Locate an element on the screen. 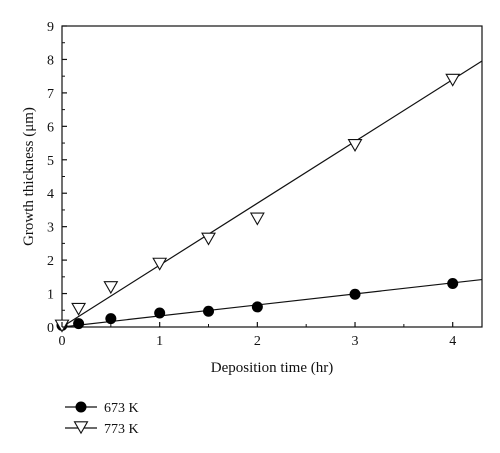  y-tick-label: 6 is located at coordinates (50, 127).